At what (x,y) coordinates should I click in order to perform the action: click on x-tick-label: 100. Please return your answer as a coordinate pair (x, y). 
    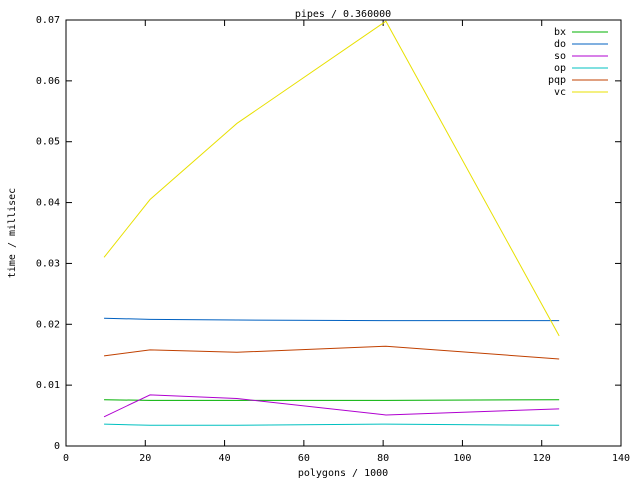
    Looking at the image, I should click on (462, 458).